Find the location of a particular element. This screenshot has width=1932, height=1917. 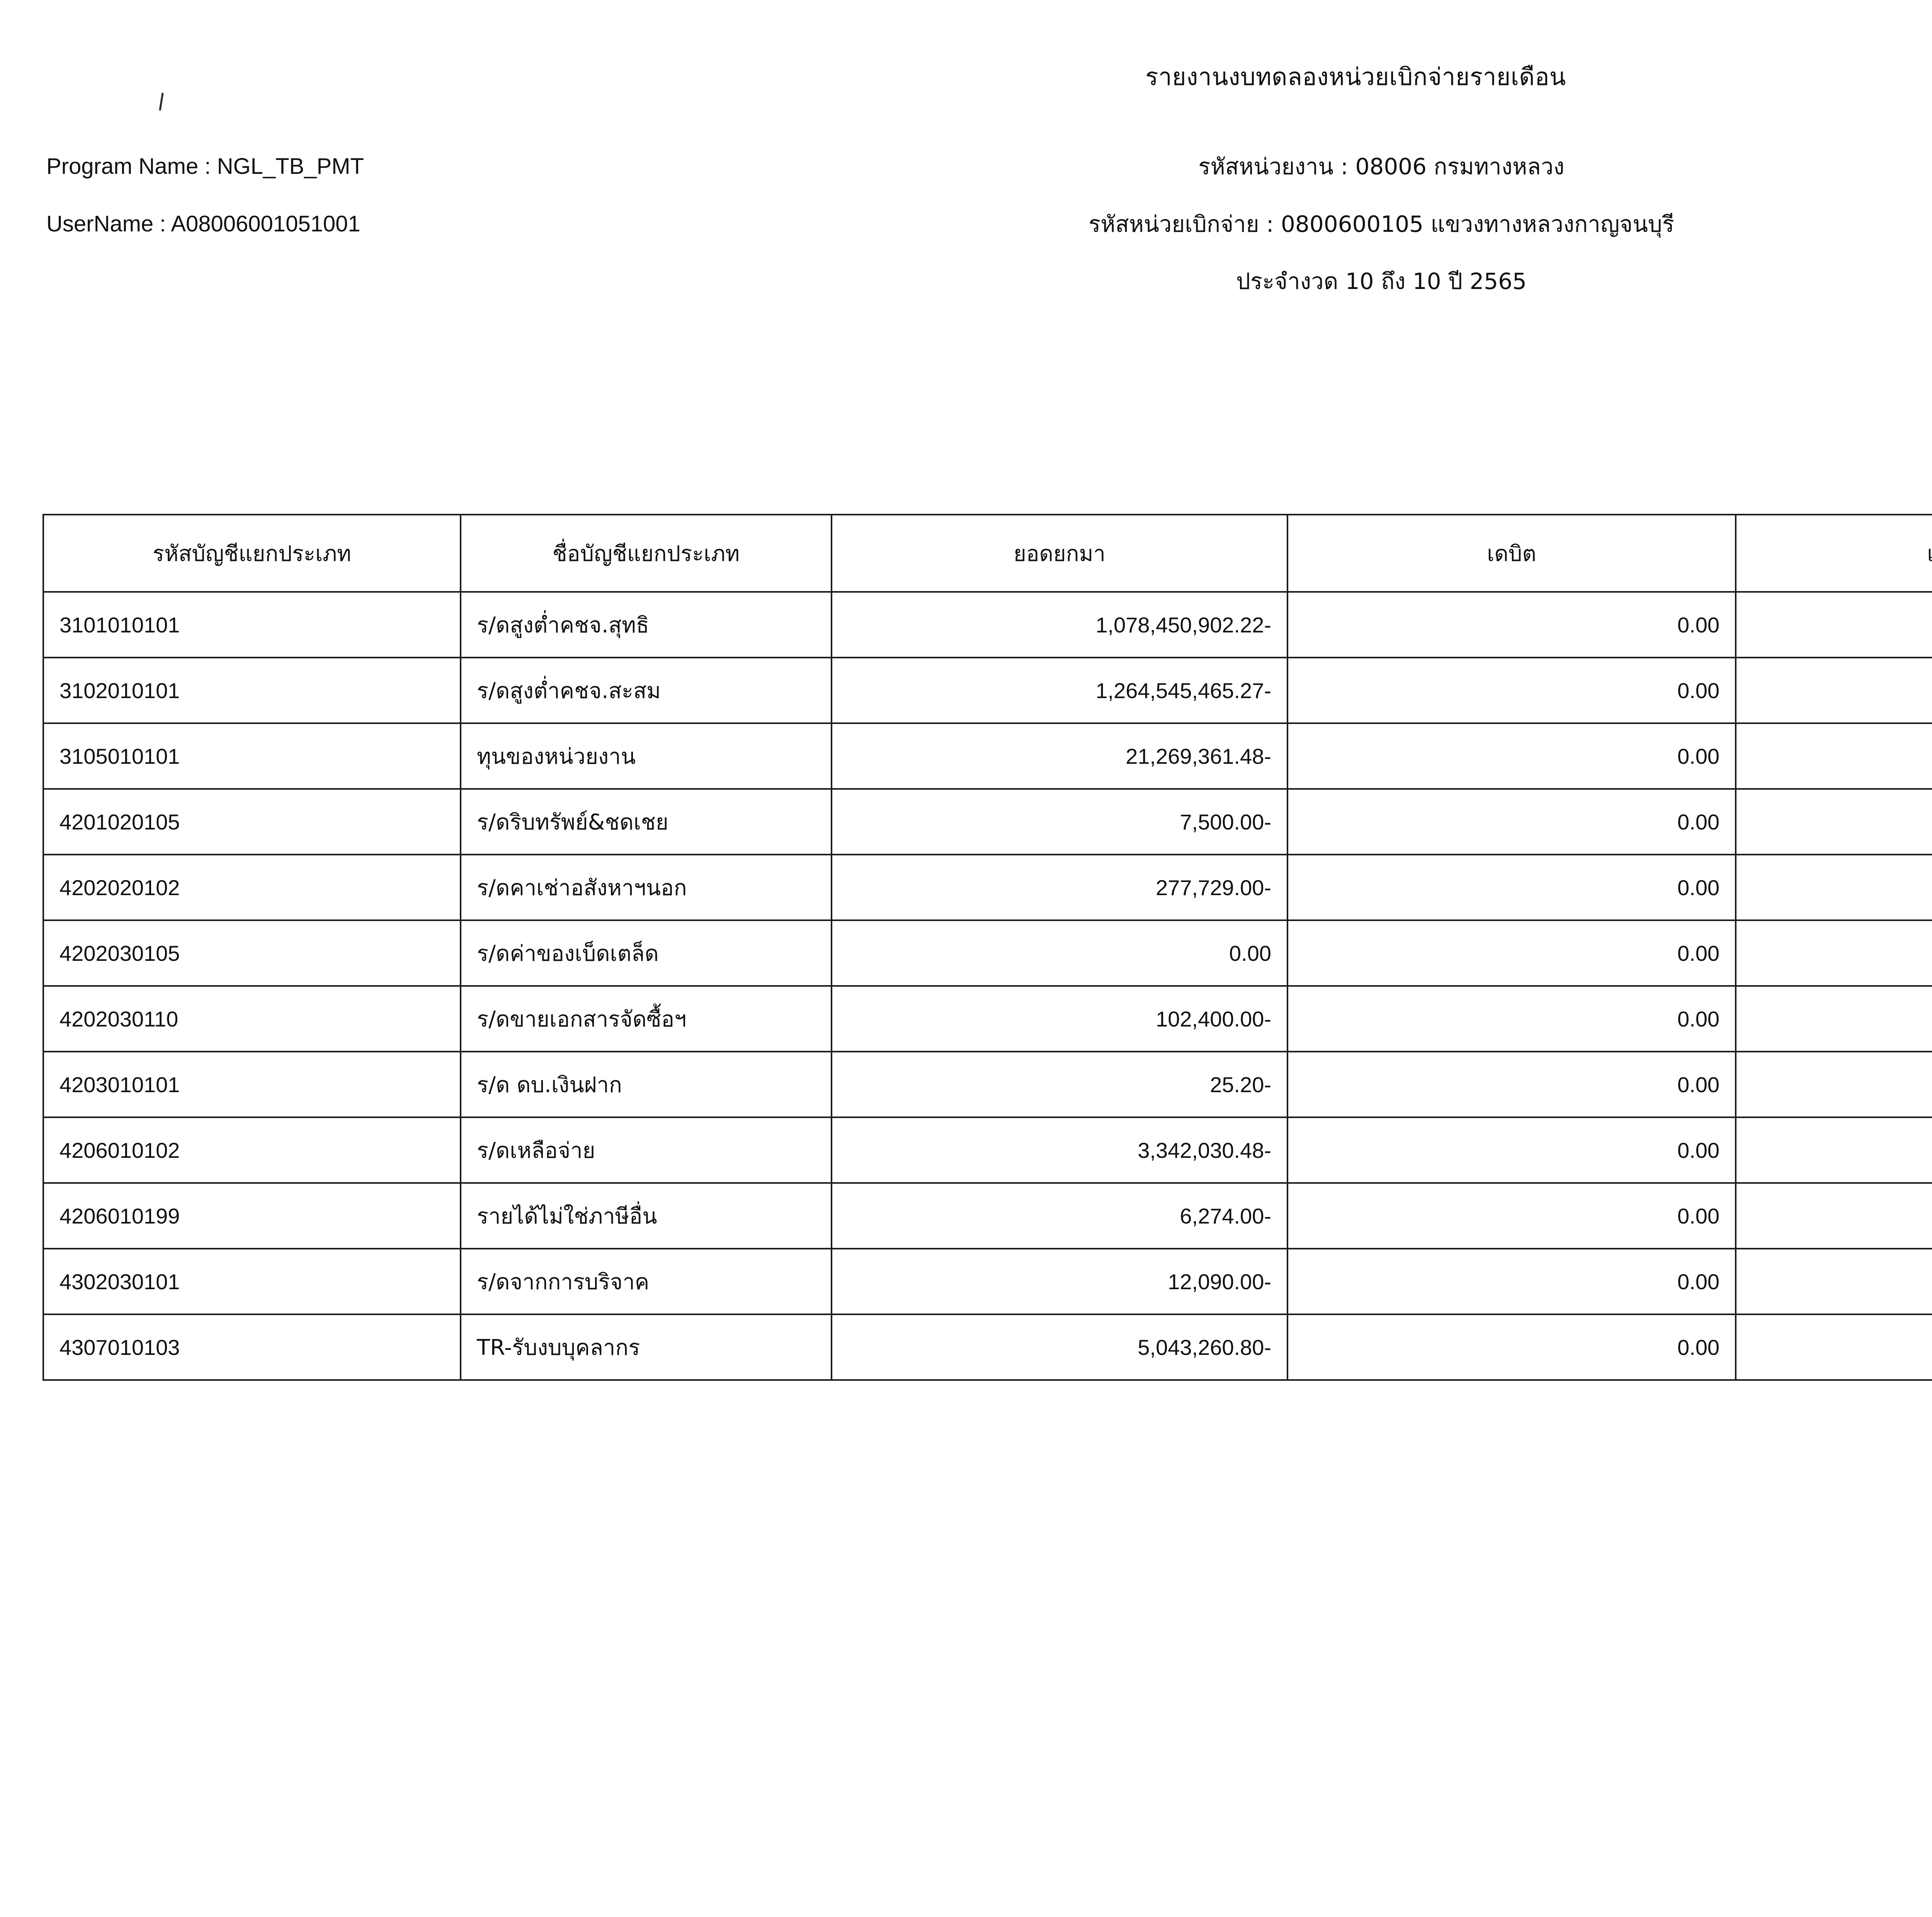

cell-opening-balance: 12,090.00- is located at coordinates (1059, 1281).